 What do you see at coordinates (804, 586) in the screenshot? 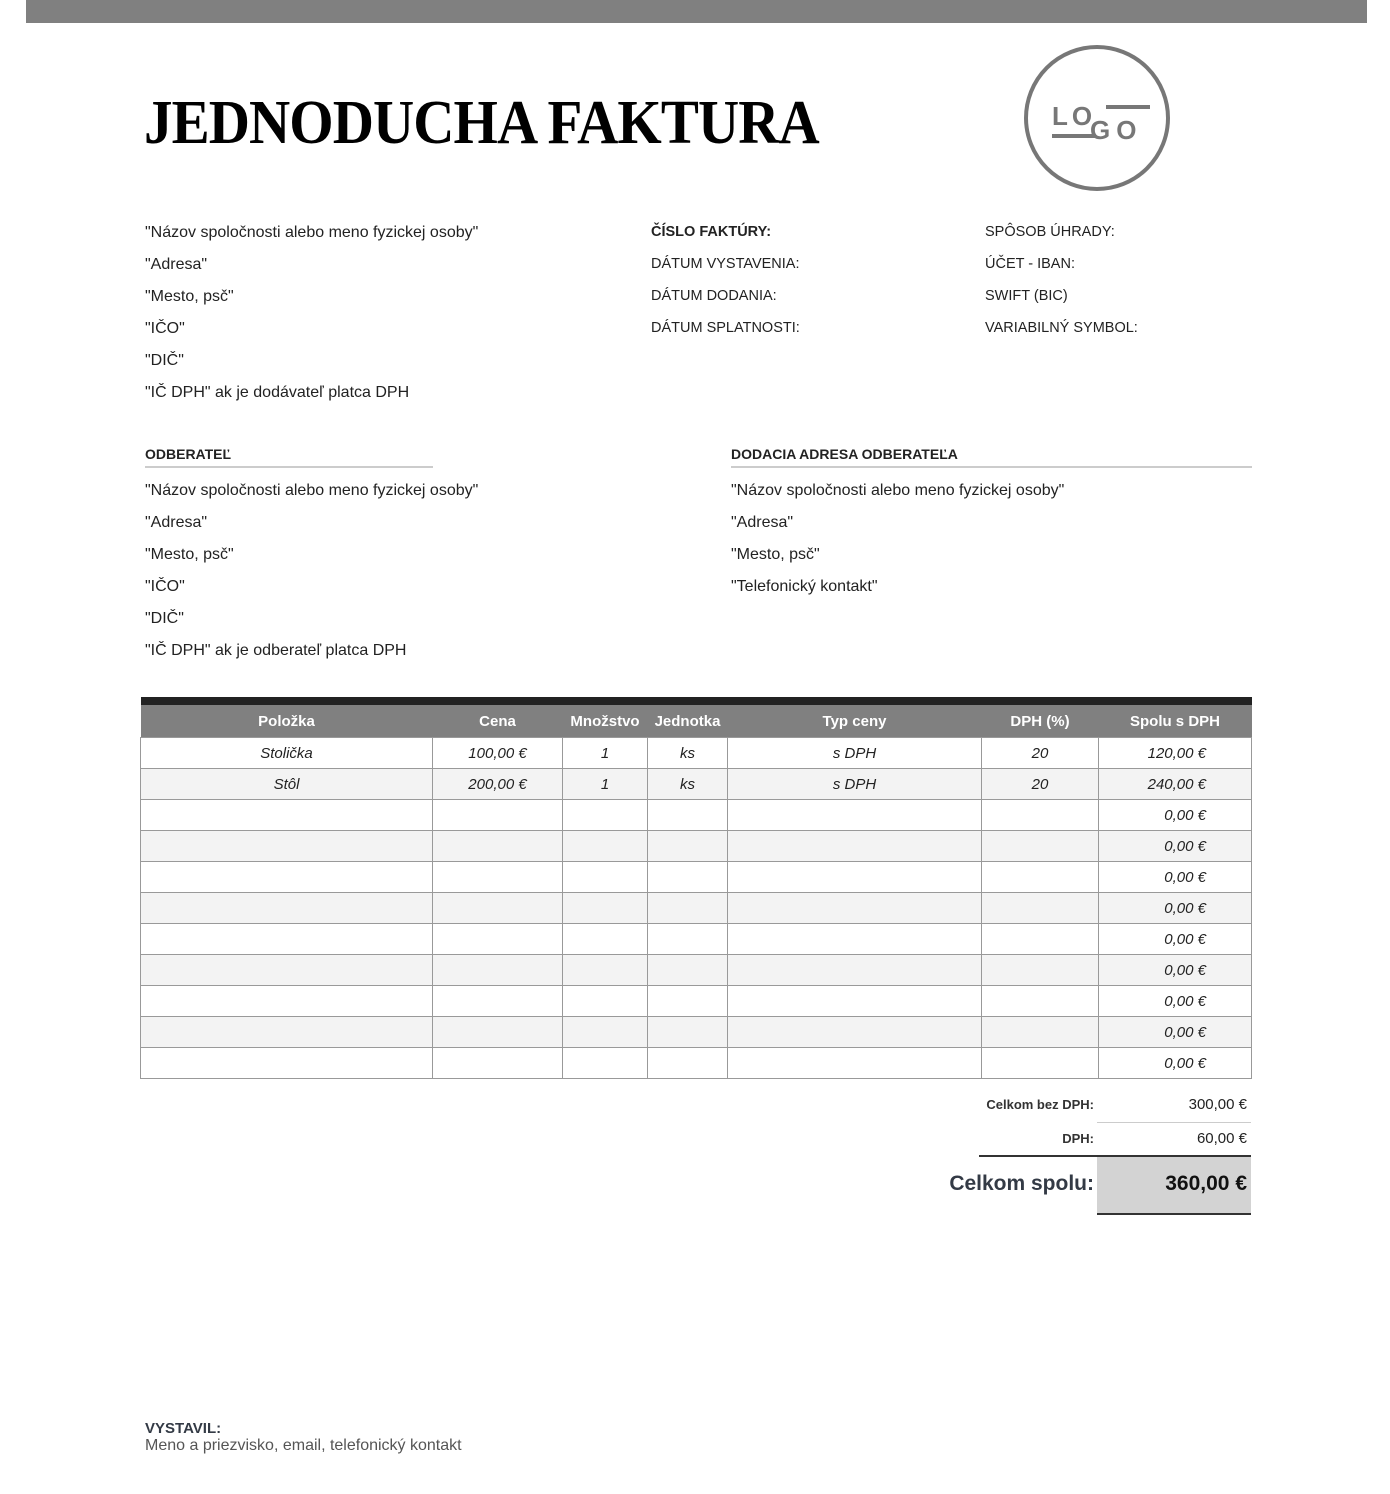
I see `info-line: "Telefonický kontakt"` at bounding box center [804, 586].